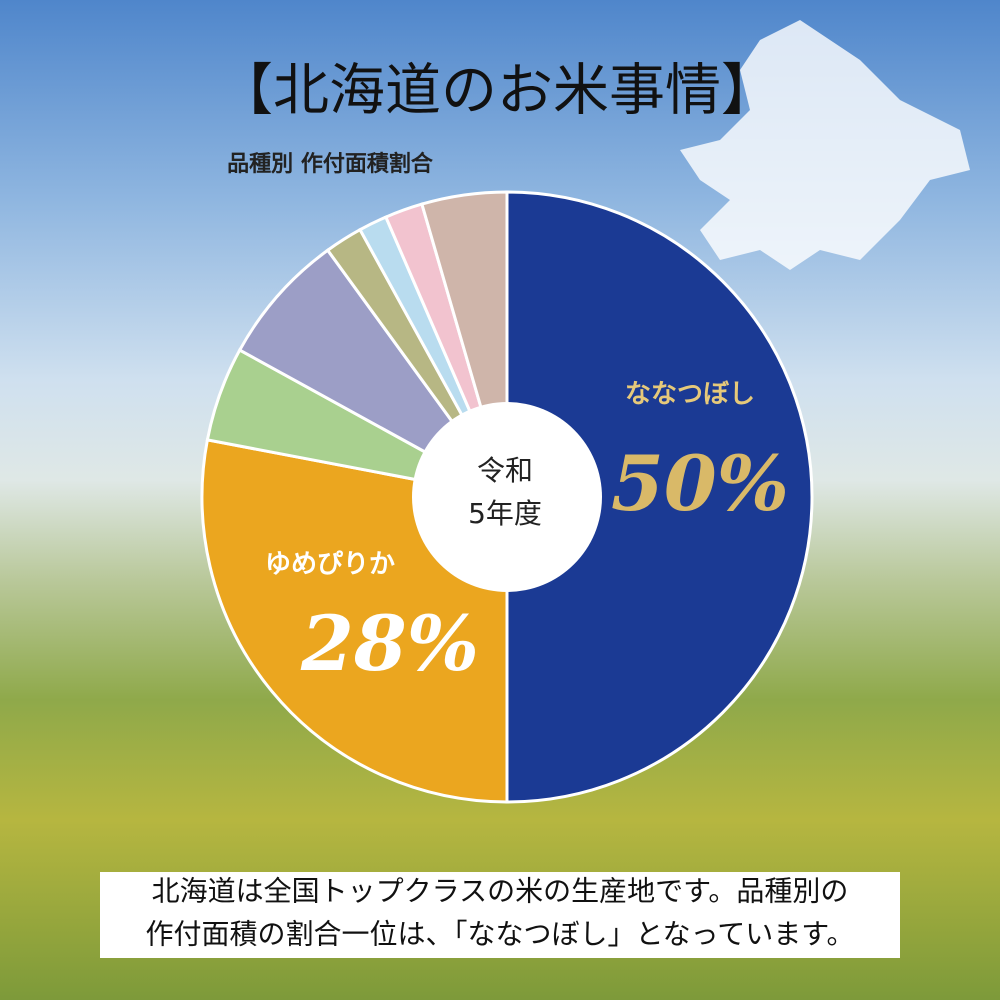 The width and height of the screenshot is (1000, 1000). Describe the element at coordinates (330, 565) in the screenshot. I see `slice-category: ゆめぴりか` at that location.